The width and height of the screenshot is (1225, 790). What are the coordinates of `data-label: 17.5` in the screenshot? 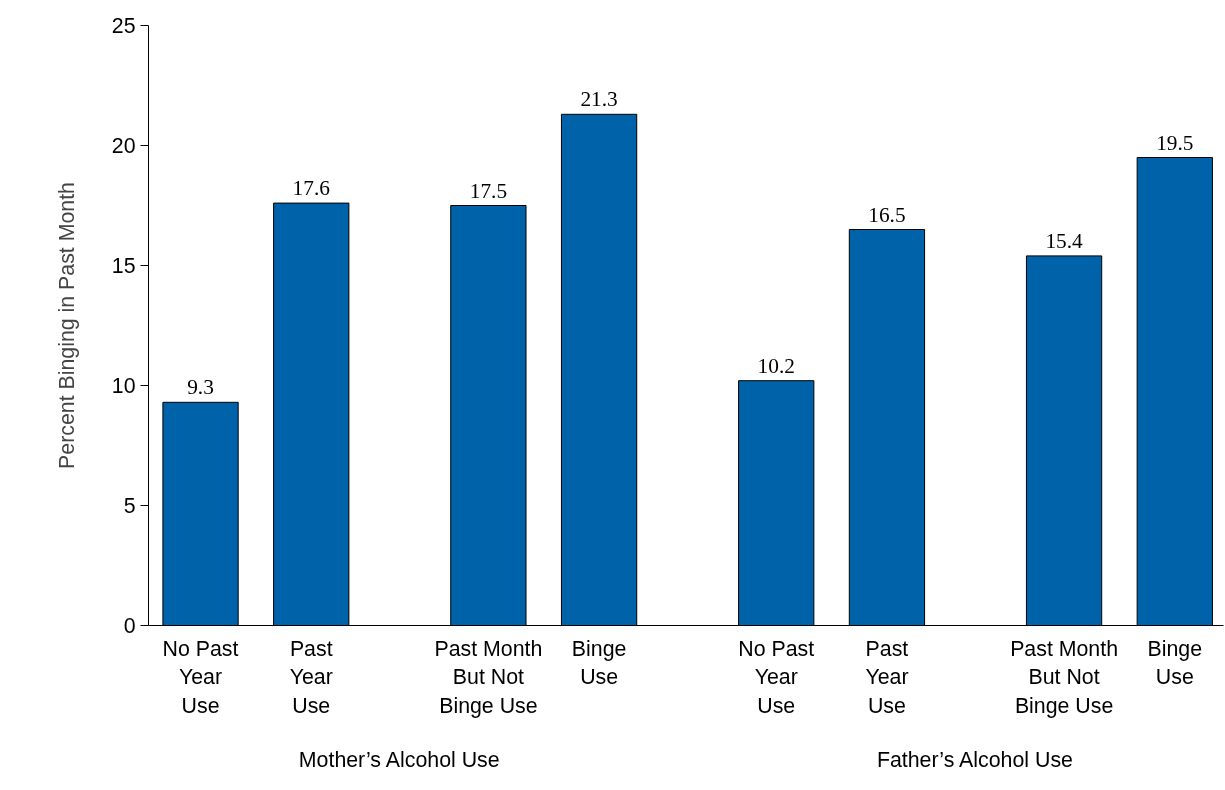 It's located at (488, 190).